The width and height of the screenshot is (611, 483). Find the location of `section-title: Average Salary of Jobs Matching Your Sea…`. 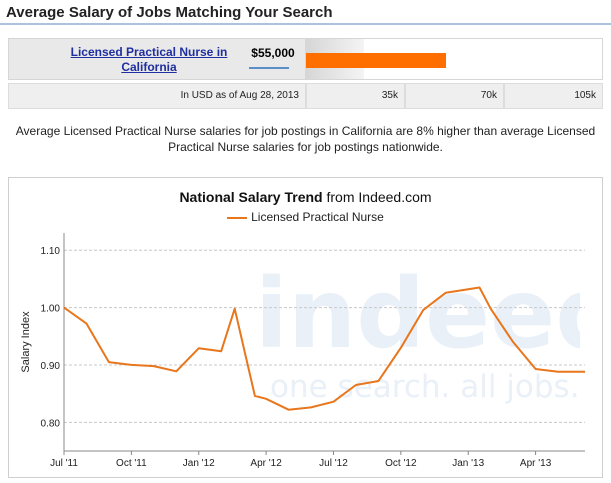

section-title: Average Salary of Jobs Matching Your Sea… is located at coordinates (169, 12).